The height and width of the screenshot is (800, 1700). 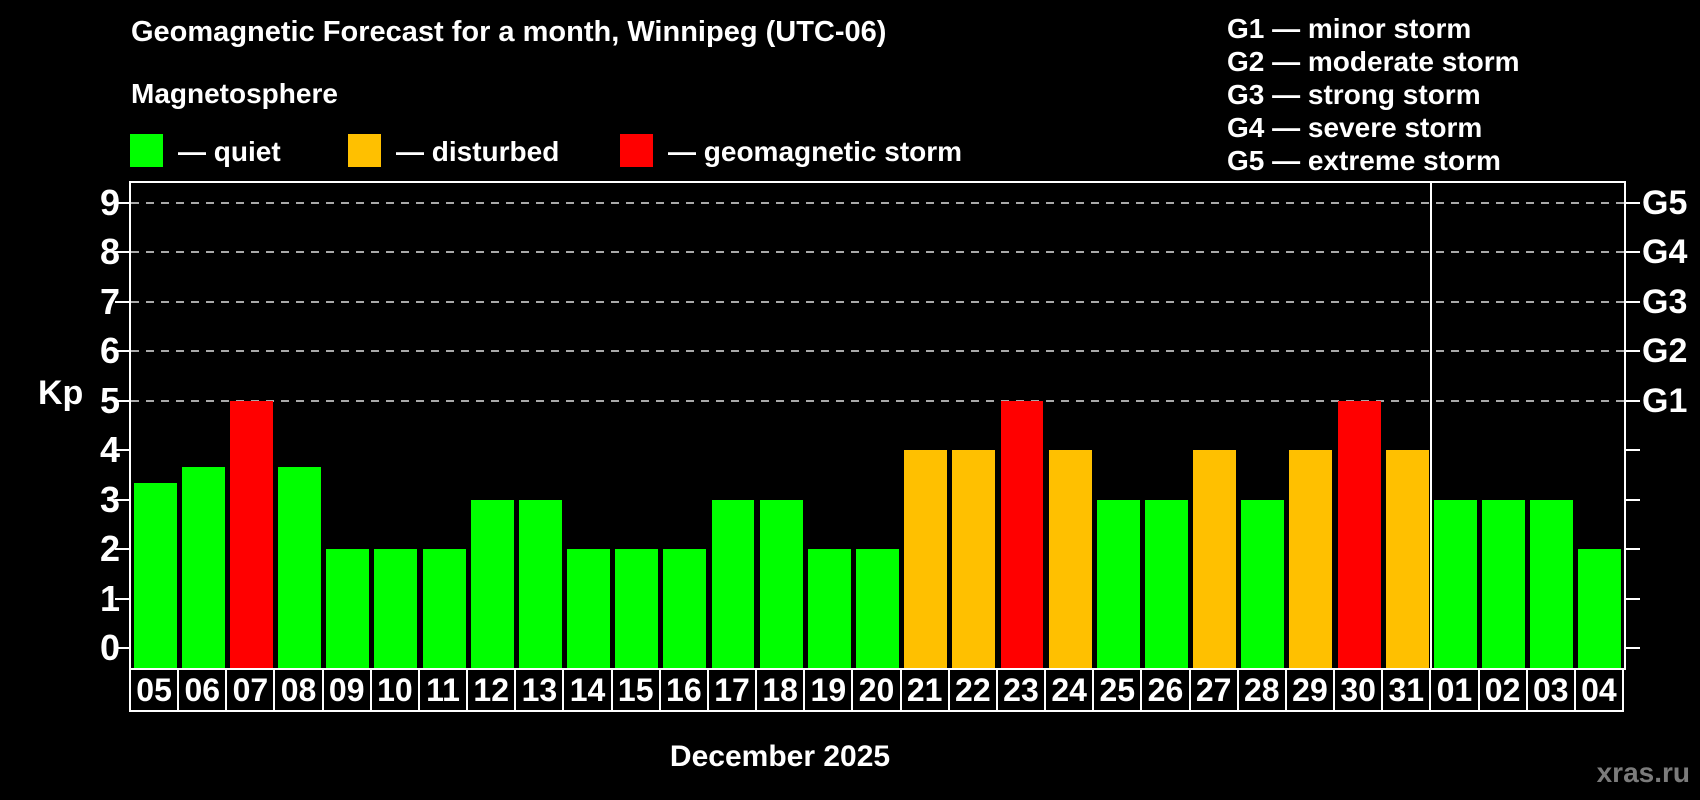 I want to click on day-label-03: 03, so click(x=1550, y=690).